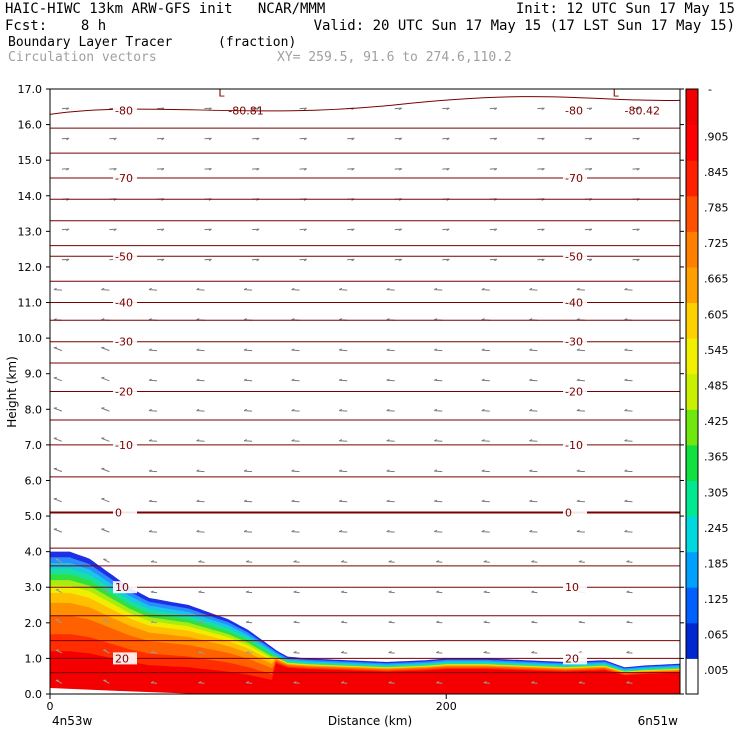 The height and width of the screenshot is (740, 740). What do you see at coordinates (165, 9) in the screenshot?
I see `model-title: HAIC-HIWC 13km ARW-GFS init NCAR/MMM` at bounding box center [165, 9].